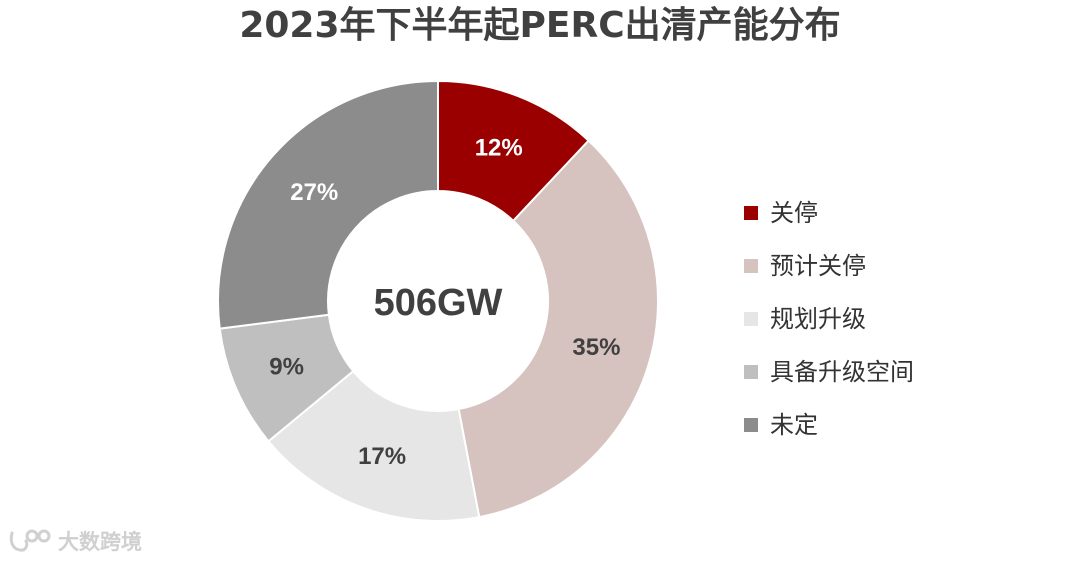 The height and width of the screenshot is (562, 1080). What do you see at coordinates (794, 212) in the screenshot?
I see `legend-label: 关停` at bounding box center [794, 212].